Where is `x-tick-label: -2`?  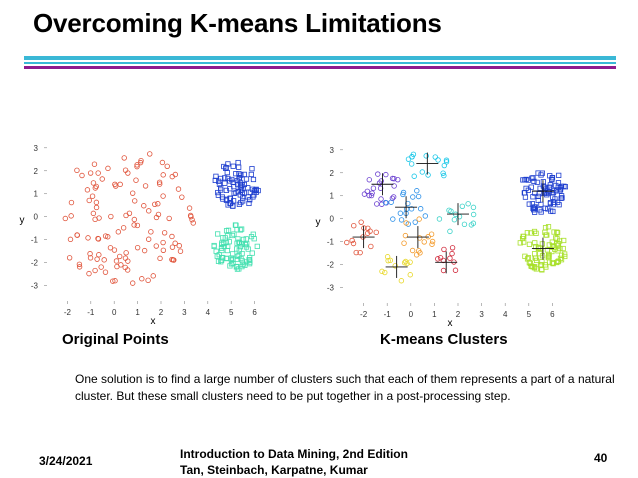
x-tick-label: -2 is located at coordinates (68, 312).